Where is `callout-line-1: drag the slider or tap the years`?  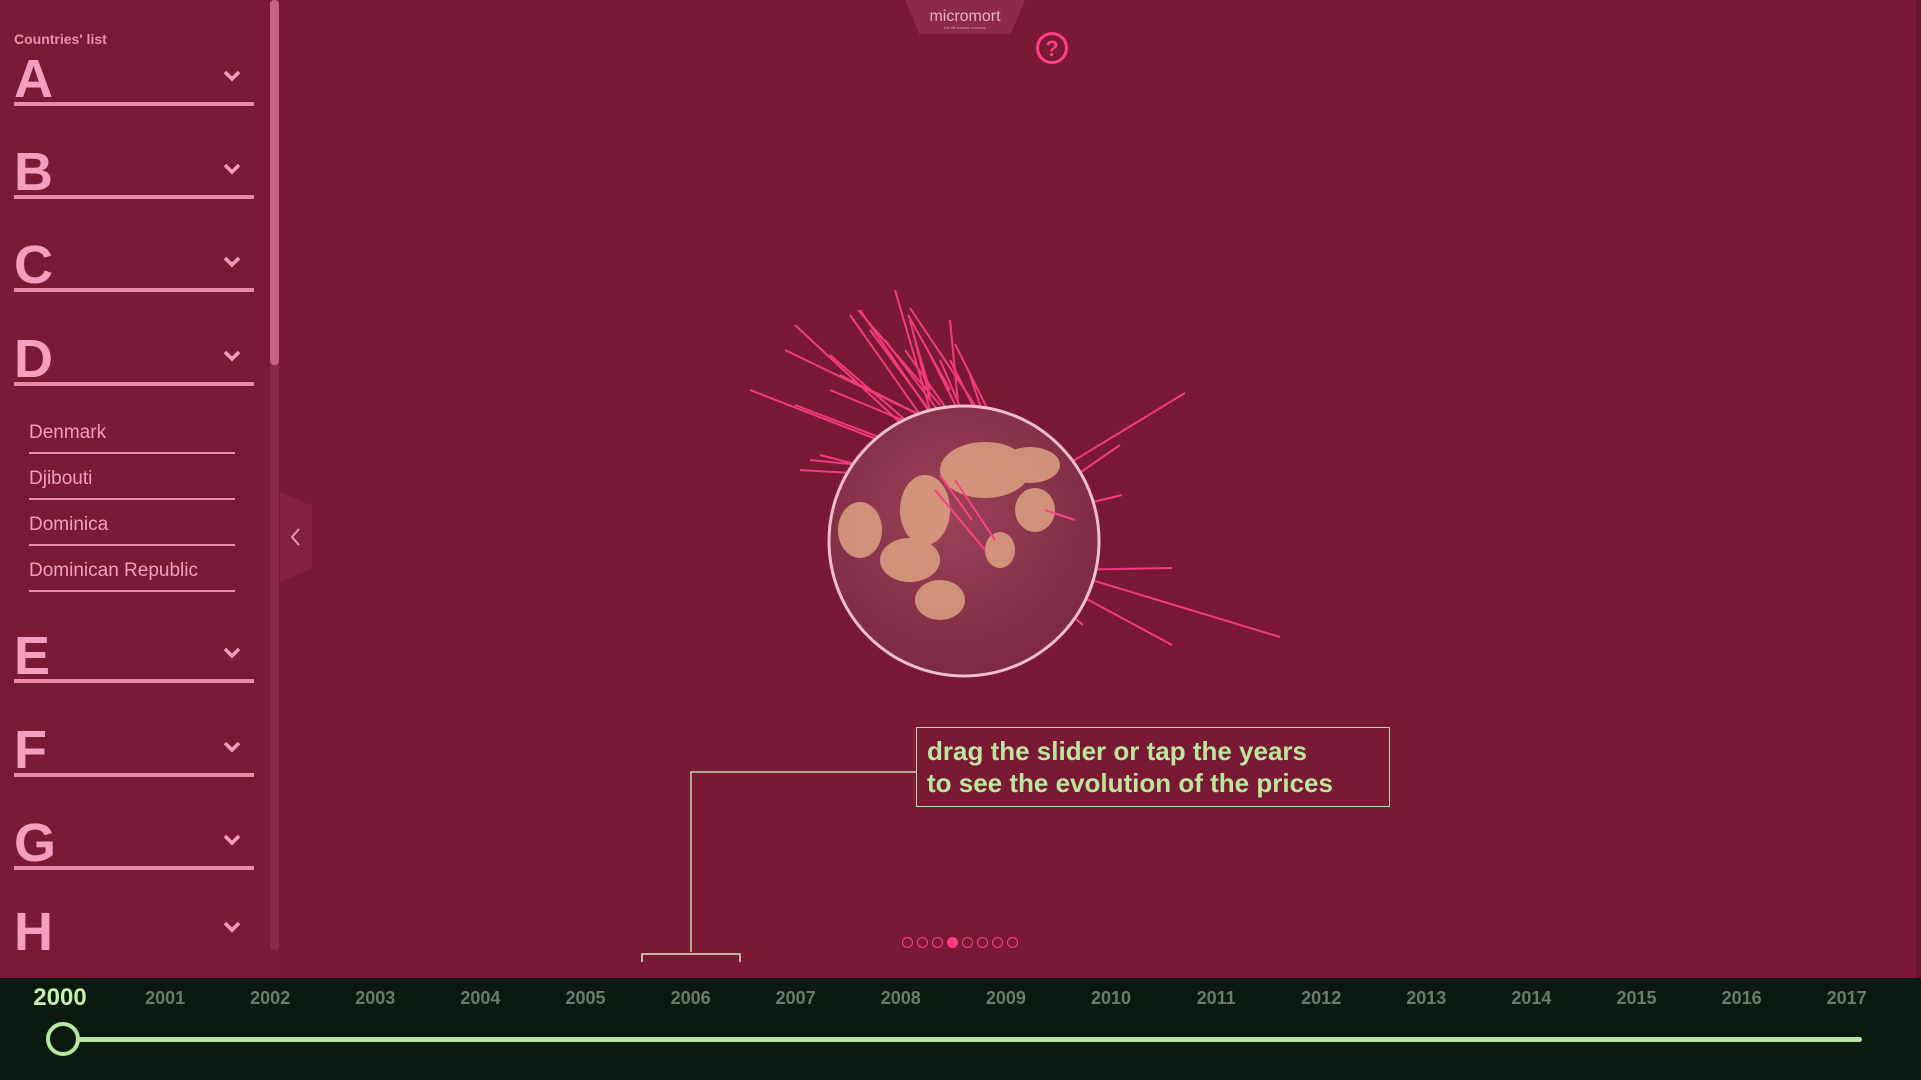 callout-line-1: drag the slider or tap the years is located at coordinates (1117, 751).